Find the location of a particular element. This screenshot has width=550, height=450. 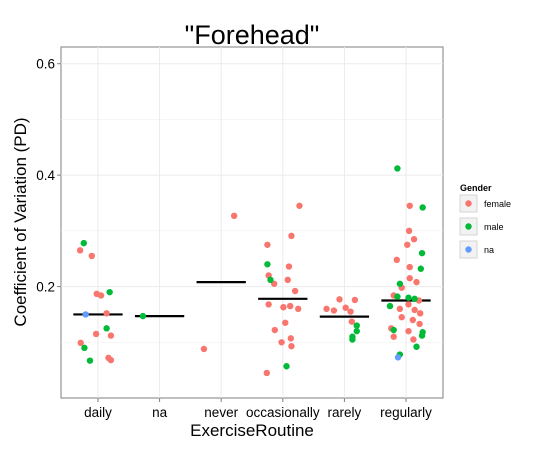

y-tick-label: 0.4 is located at coordinates (45, 175).